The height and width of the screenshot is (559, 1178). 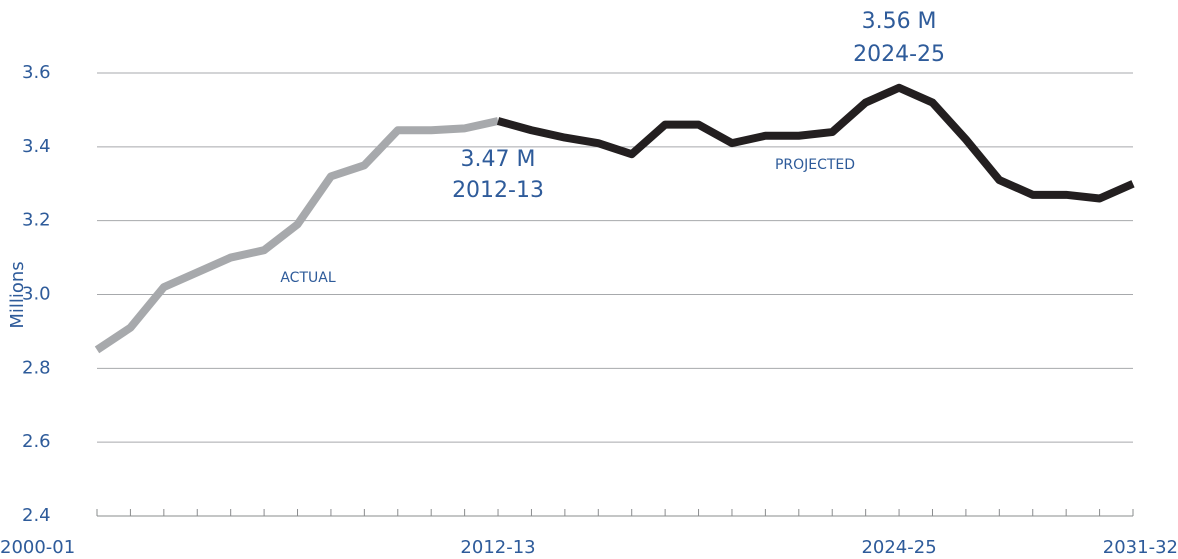 What do you see at coordinates (498, 159) in the screenshot?
I see `value-label: 3.47 M` at bounding box center [498, 159].